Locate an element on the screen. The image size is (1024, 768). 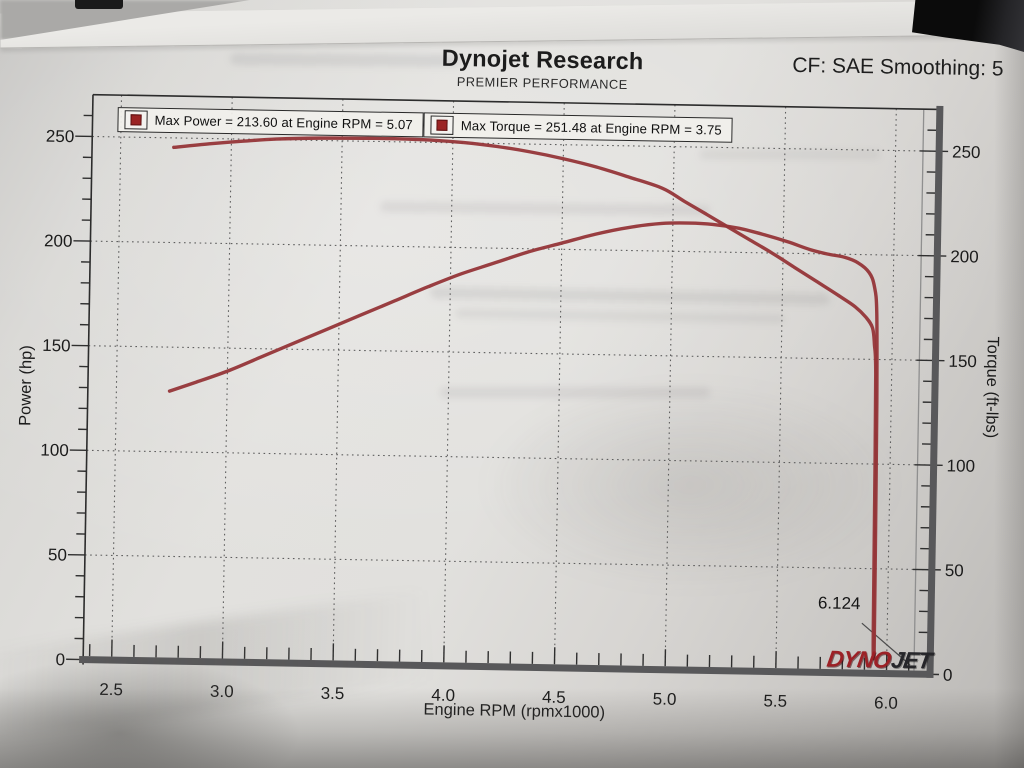
rpm-tick-label: 5.5 is located at coordinates (775, 700).